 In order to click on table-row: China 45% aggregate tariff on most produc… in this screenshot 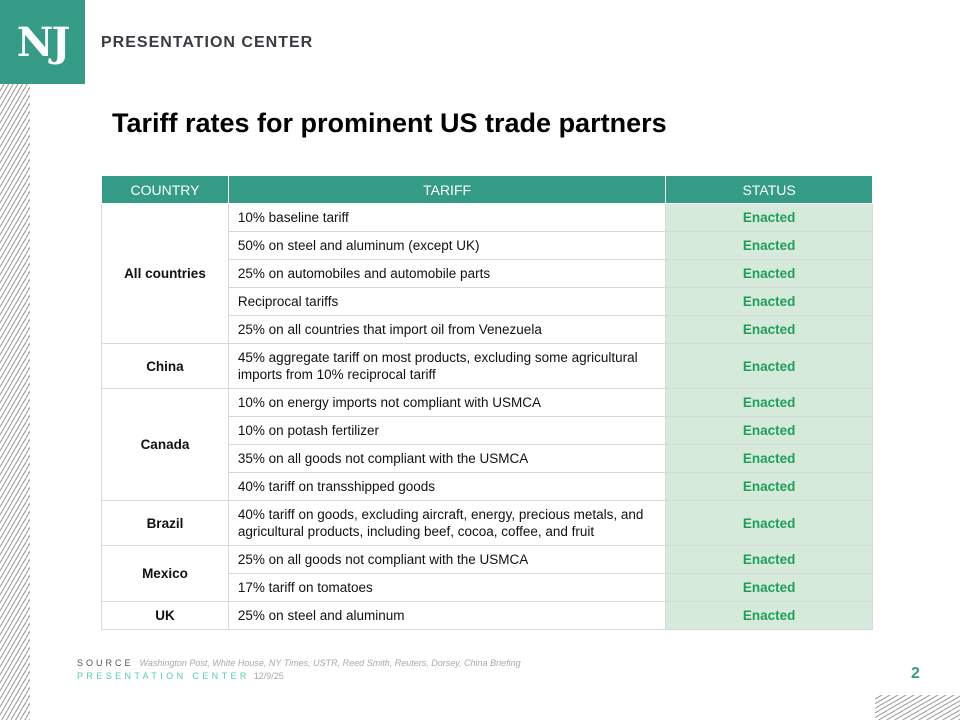, I will do `click(487, 366)`.